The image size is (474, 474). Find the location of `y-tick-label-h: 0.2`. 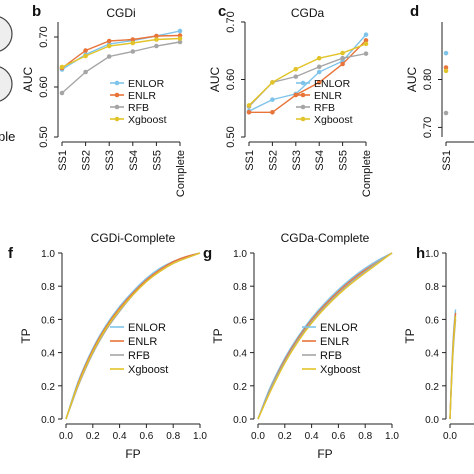

y-tick-label-h: 0.2 is located at coordinates (432, 387).